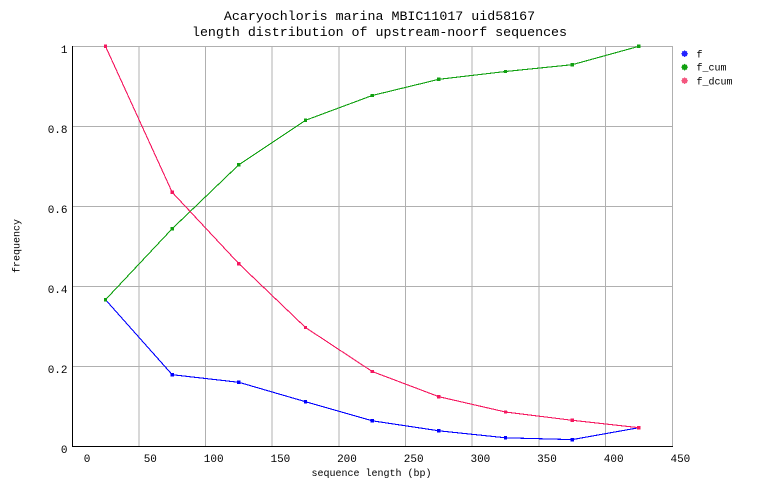  Describe the element at coordinates (64, 51) in the screenshot. I see `svg-text: 1` at that location.